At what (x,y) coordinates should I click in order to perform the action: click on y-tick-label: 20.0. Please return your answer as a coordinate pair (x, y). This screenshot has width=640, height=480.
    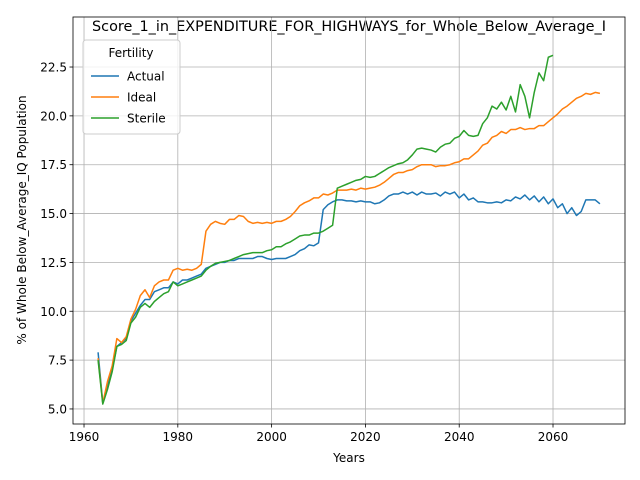
    Looking at the image, I should click on (53, 116).